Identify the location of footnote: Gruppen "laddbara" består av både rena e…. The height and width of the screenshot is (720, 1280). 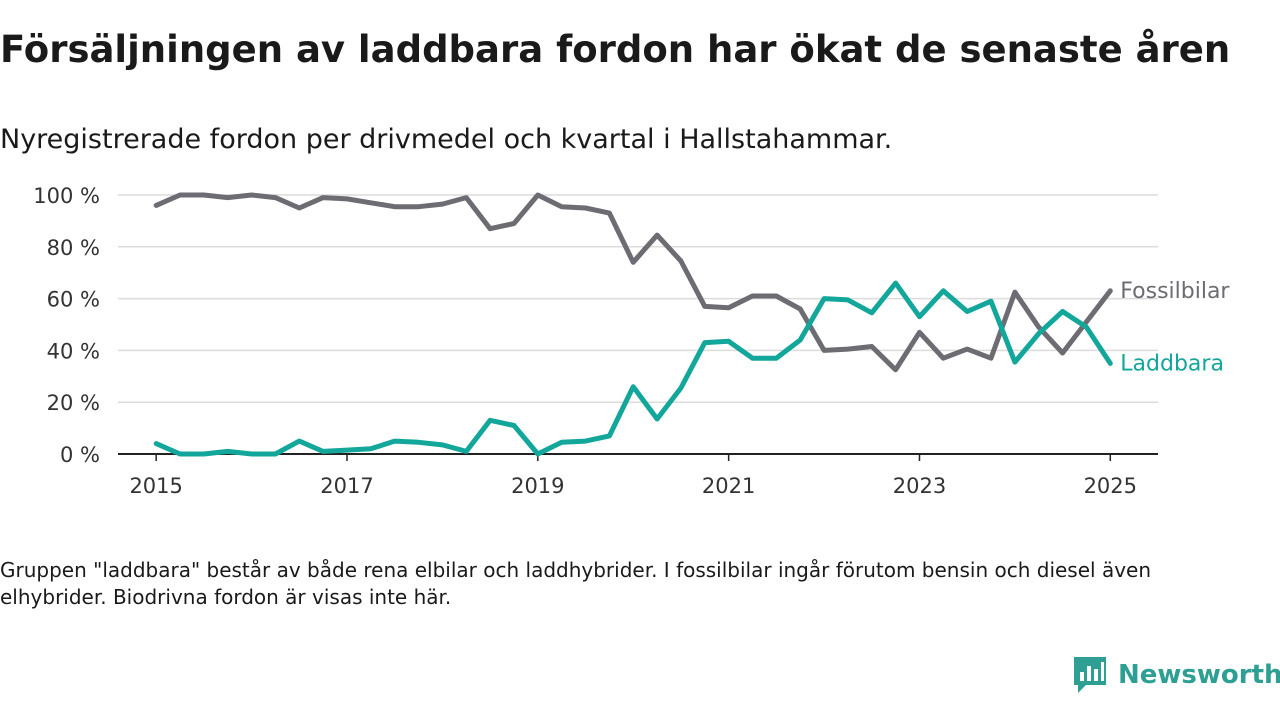
(576, 583).